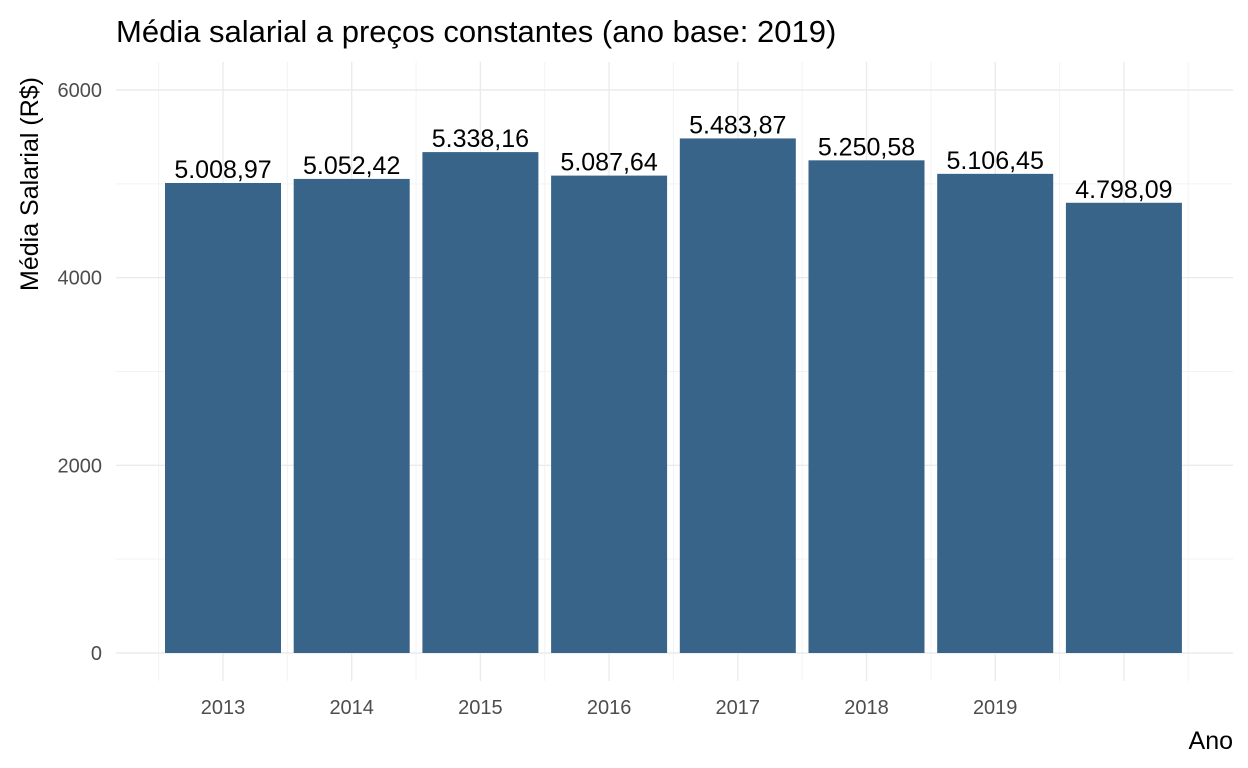  What do you see at coordinates (866, 147) in the screenshot?
I see `bar-value-label: 5.250,58` at bounding box center [866, 147].